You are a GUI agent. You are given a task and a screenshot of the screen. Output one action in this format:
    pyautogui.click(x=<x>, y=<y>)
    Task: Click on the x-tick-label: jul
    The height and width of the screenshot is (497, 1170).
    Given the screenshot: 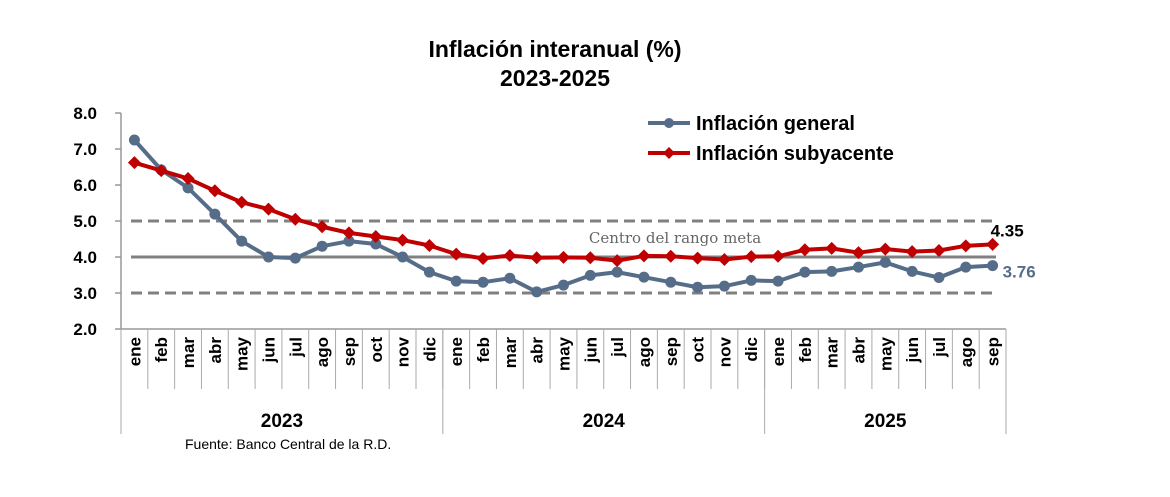 What is the action you would take?
    pyautogui.click(x=939, y=347)
    